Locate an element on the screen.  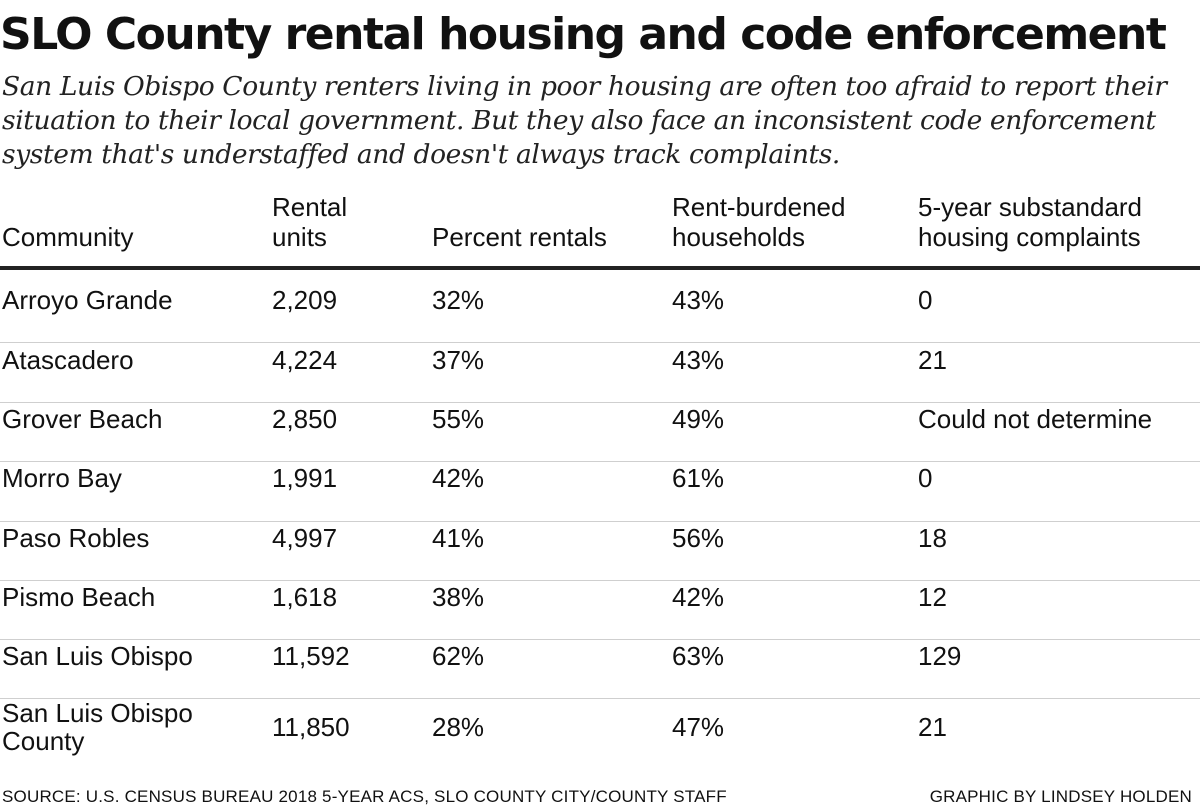
cell-community: Arroyo Grande is located at coordinates (87, 300).